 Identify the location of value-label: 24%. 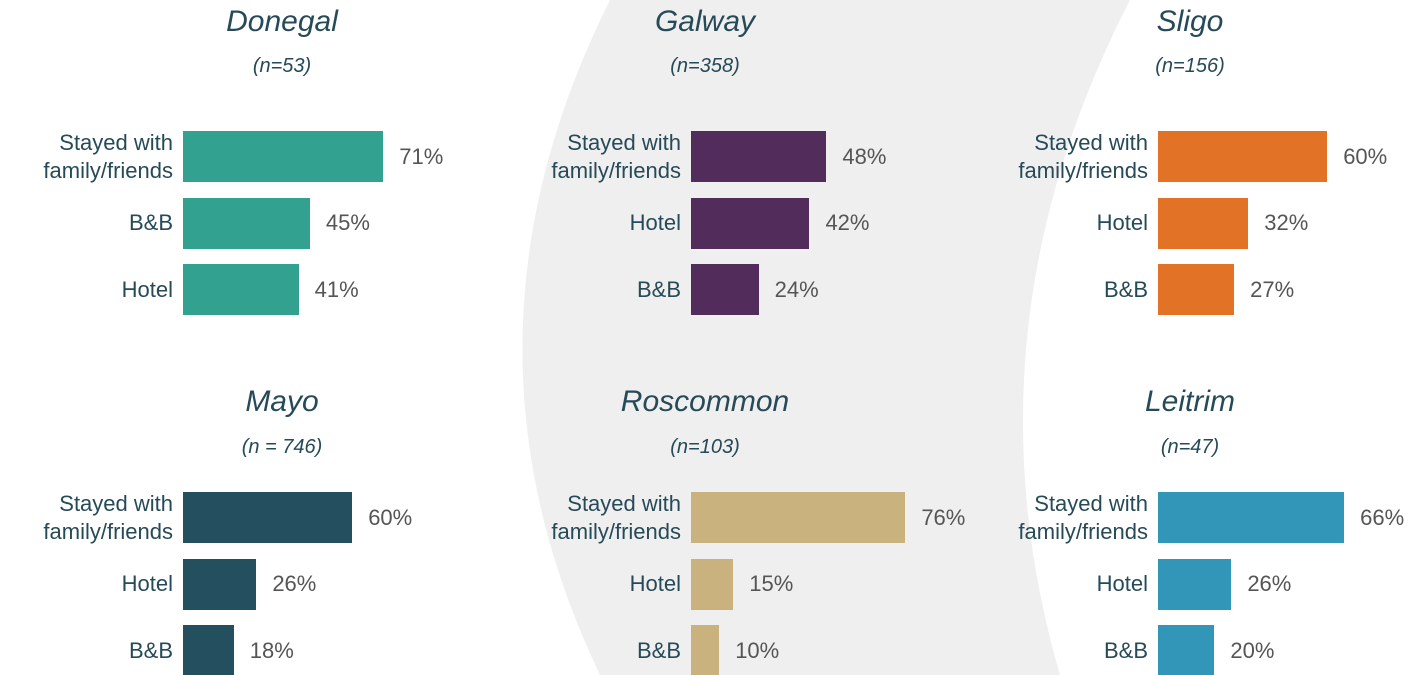
(796, 289).